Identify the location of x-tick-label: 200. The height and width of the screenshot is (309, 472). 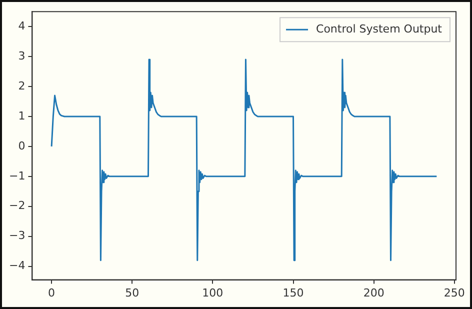
(373, 293).